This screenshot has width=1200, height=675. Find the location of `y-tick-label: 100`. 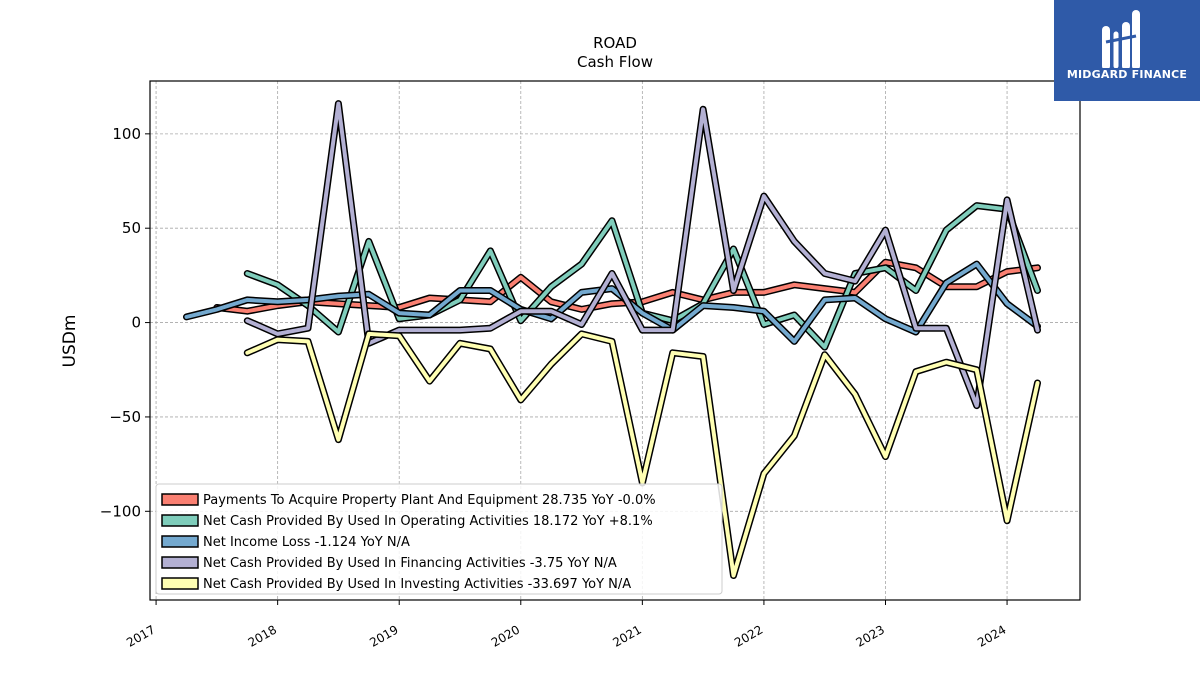

y-tick-label: 100 is located at coordinates (126, 134).